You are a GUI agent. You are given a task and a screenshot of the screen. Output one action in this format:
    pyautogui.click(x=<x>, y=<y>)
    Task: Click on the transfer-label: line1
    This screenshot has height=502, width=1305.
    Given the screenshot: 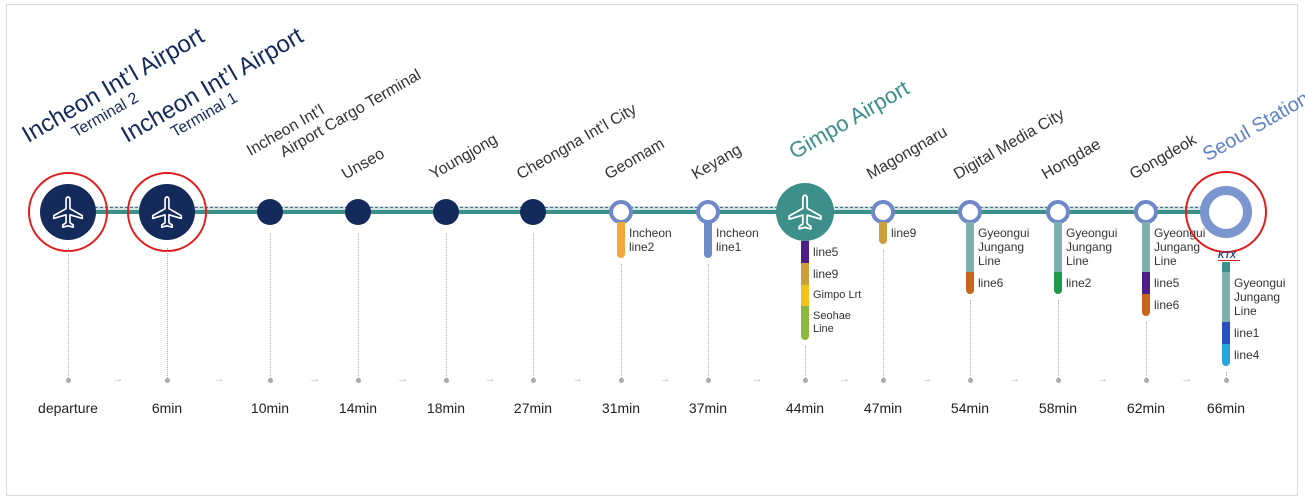 What is the action you would take?
    pyautogui.click(x=1246, y=333)
    